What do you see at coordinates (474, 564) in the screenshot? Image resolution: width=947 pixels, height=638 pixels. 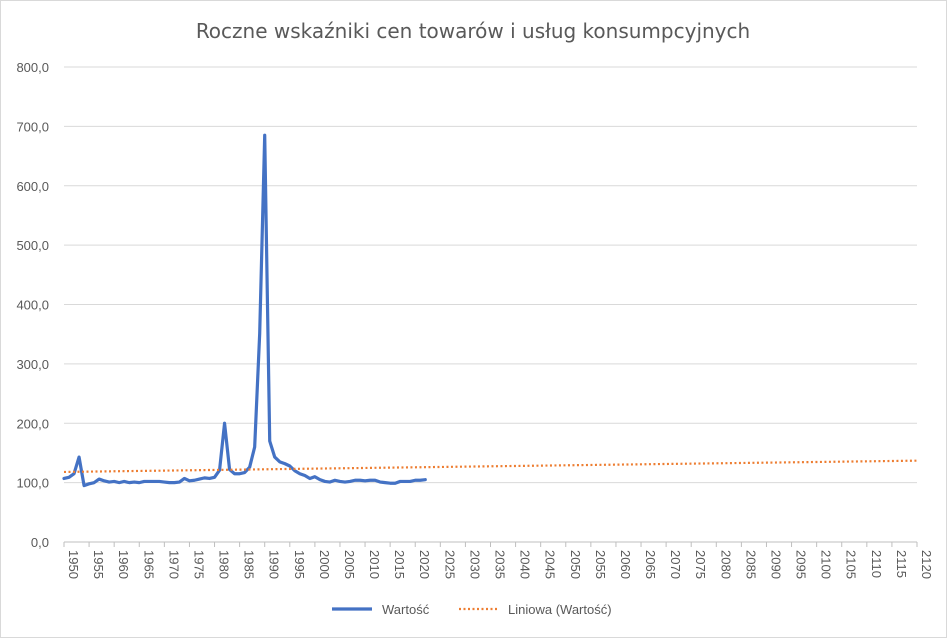 I see `x-tick-label: 2030` at bounding box center [474, 564].